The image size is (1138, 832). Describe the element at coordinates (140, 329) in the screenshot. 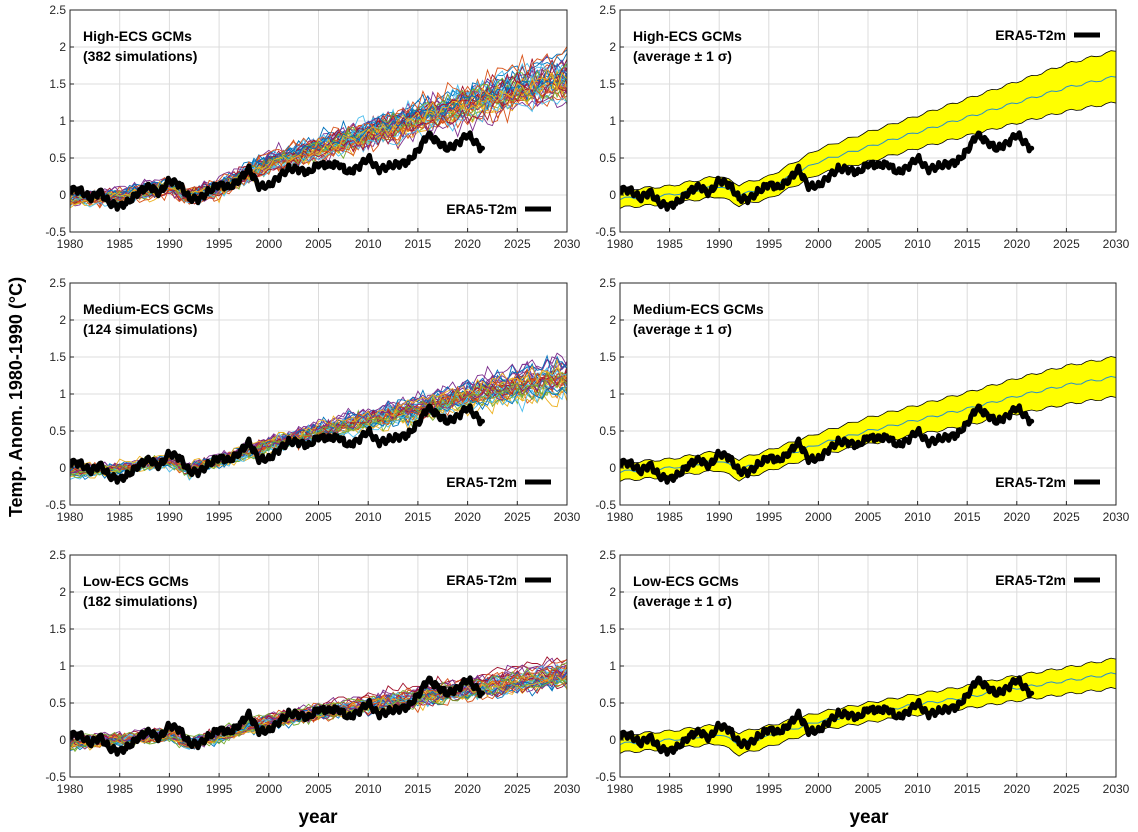

I see `panel-title-line2: (124 simulations)` at that location.